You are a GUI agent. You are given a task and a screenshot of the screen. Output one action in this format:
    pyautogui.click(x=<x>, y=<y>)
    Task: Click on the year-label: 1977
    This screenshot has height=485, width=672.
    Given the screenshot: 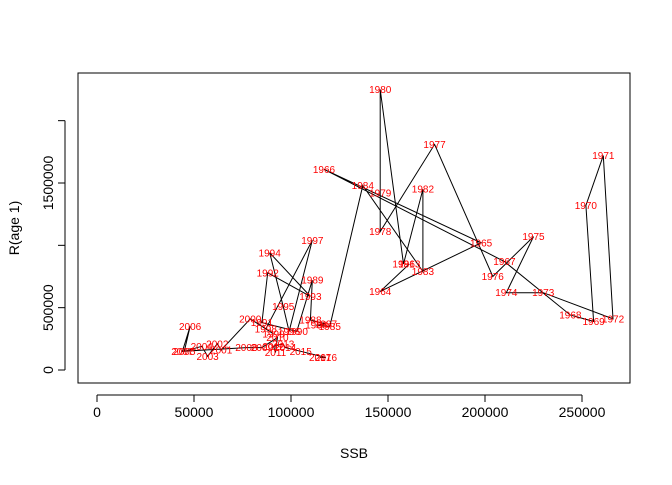 What is the action you would take?
    pyautogui.click(x=434, y=145)
    